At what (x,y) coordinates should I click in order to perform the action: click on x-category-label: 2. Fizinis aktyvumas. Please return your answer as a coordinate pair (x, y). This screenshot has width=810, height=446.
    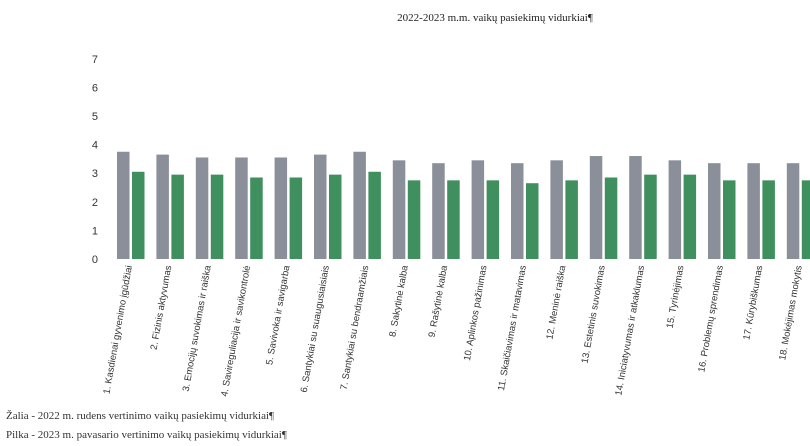
    Looking at the image, I should click on (162, 307).